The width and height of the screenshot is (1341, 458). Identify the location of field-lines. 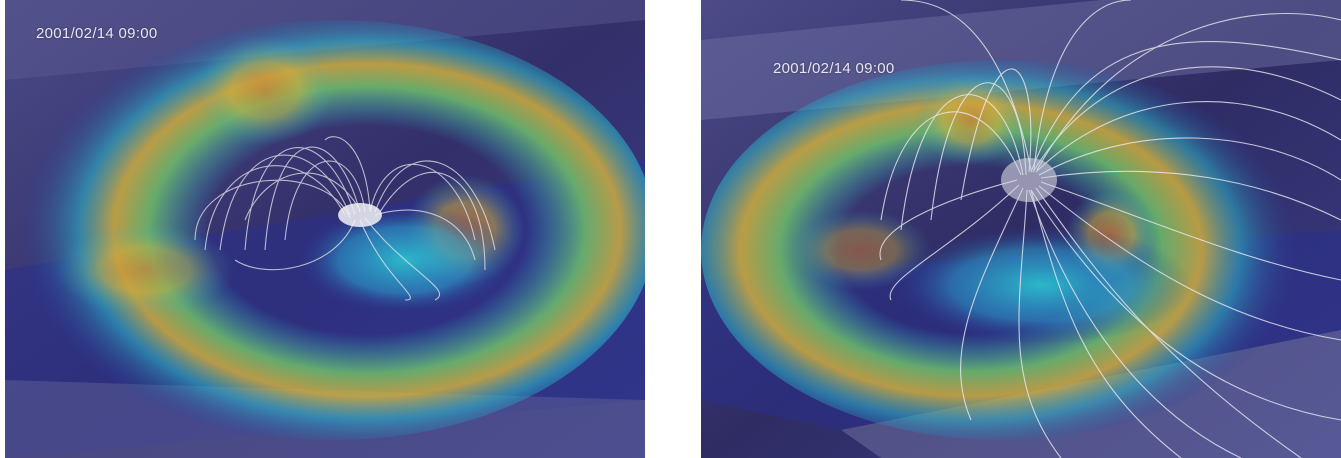
(345, 218).